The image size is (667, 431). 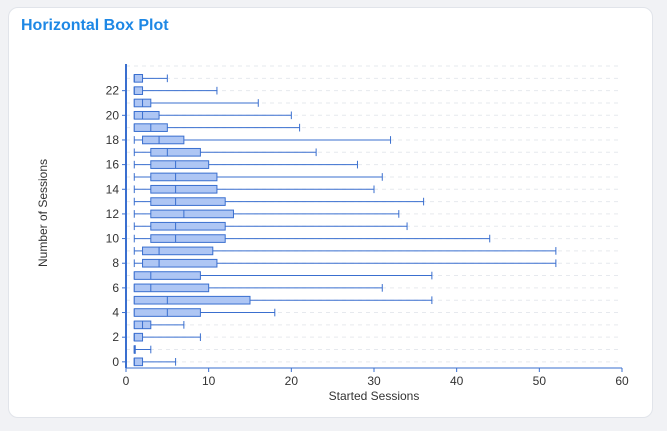 I want to click on y-tick-label: 14, so click(x=113, y=189).